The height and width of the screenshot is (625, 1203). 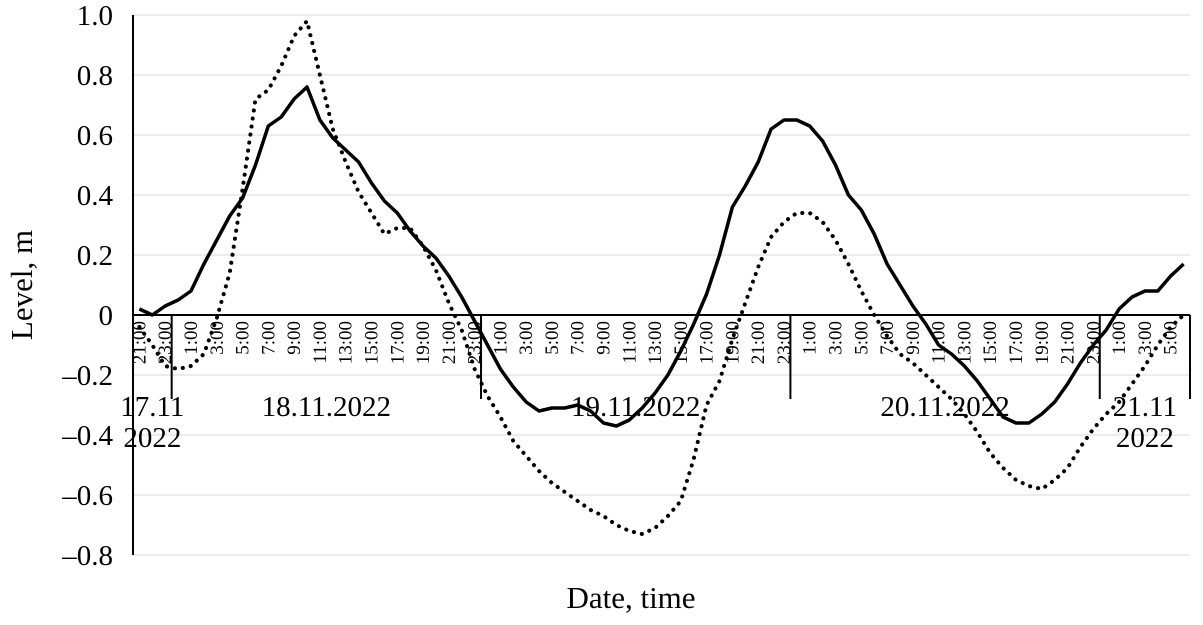 What do you see at coordinates (152, 407) in the screenshot?
I see `date-label: 17.11` at bounding box center [152, 407].